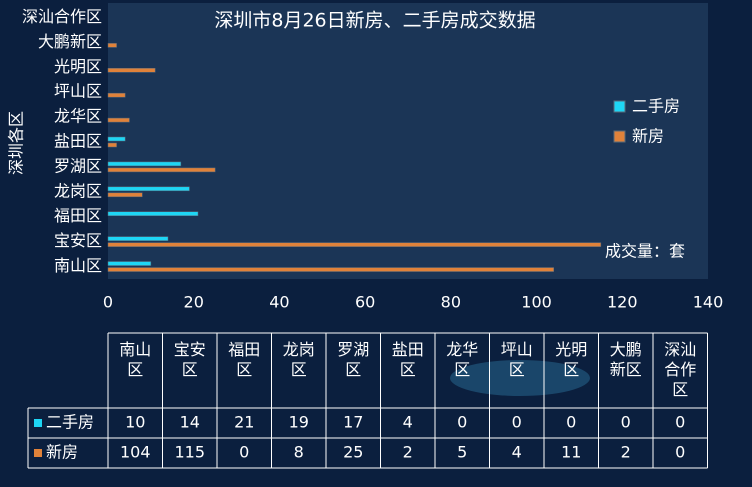 This screenshot has height=487, width=752. Describe the element at coordinates (462, 452) in the screenshot. I see `table-cell: 5` at that location.